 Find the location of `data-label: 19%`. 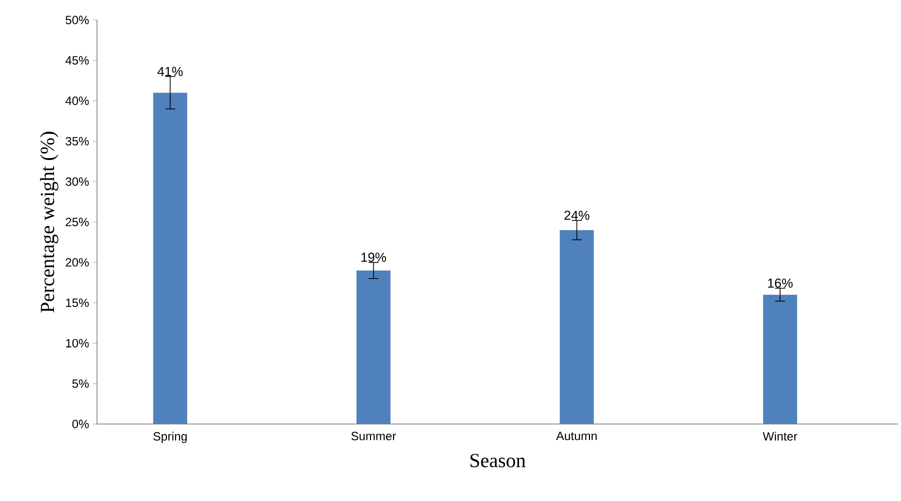

data-label: 19% is located at coordinates (373, 257).